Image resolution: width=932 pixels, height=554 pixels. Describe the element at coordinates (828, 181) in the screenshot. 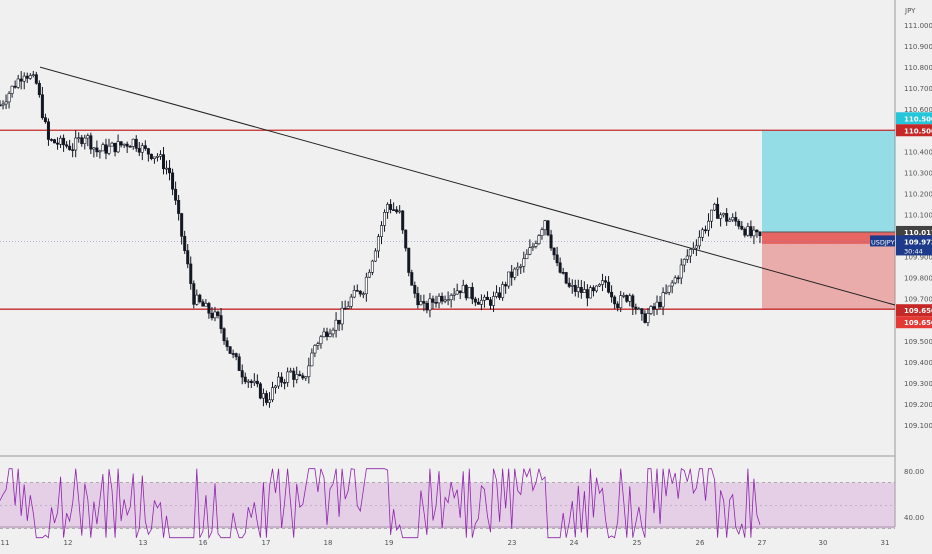

I see `position-profit-zone` at that location.